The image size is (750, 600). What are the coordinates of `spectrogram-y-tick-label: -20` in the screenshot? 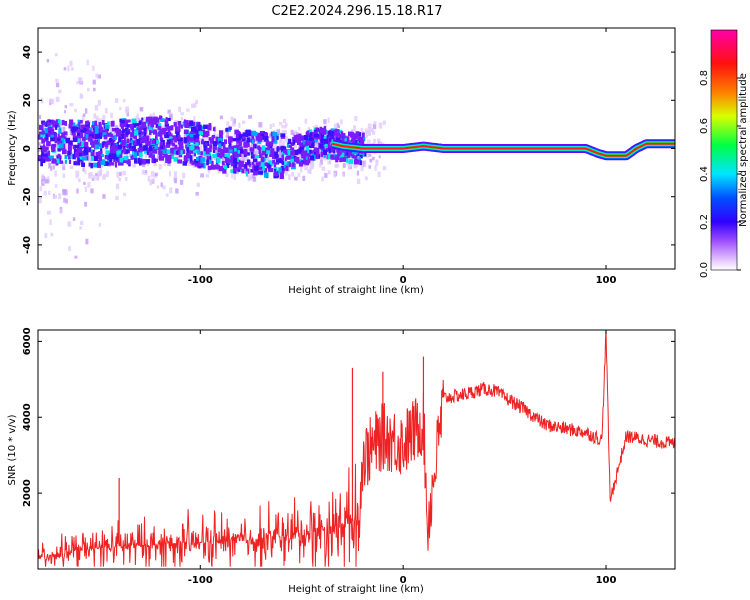 It's located at (27, 197).